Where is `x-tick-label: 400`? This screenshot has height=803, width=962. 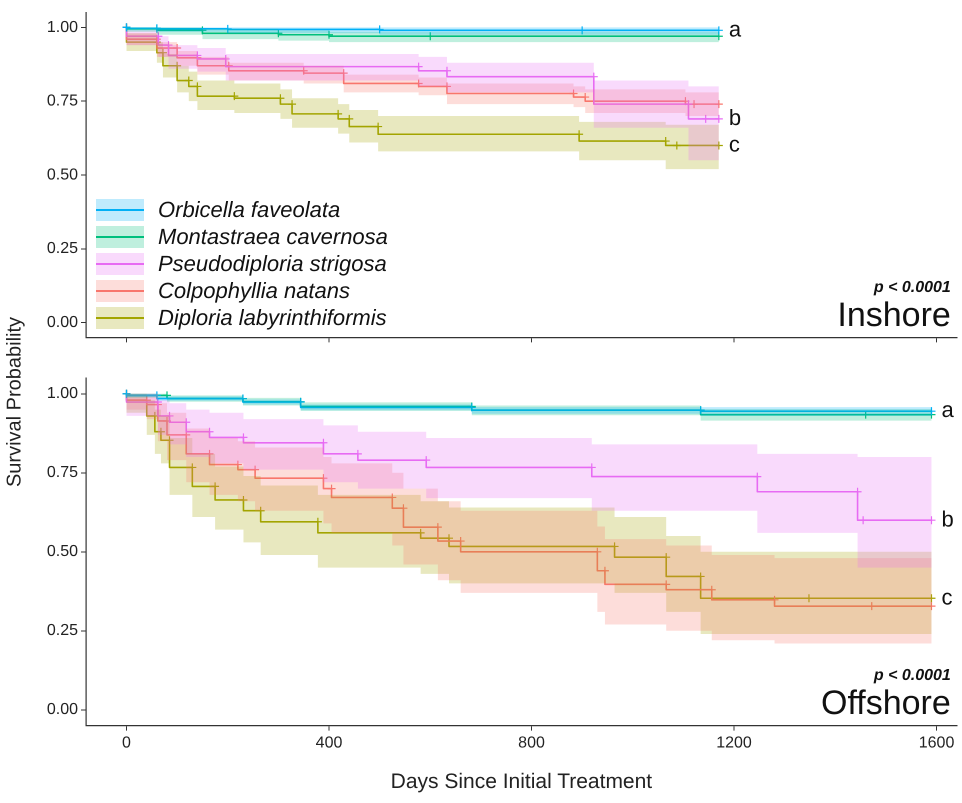
x-tick-label: 400 is located at coordinates (329, 743).